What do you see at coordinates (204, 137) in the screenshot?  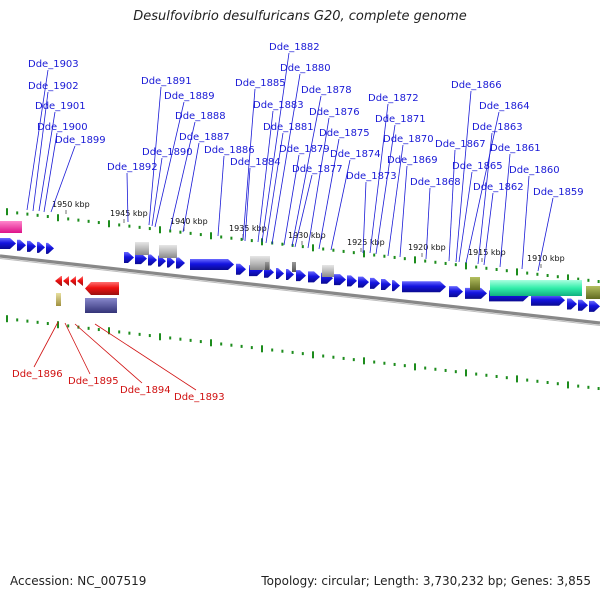 I see `forward-gene-label: Dde_1887` at bounding box center [204, 137].